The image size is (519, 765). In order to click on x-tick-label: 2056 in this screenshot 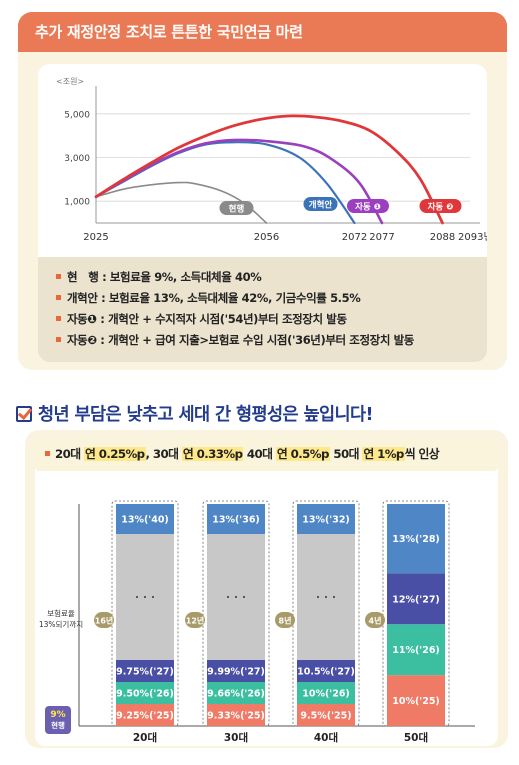, I will do `click(266, 237)`.